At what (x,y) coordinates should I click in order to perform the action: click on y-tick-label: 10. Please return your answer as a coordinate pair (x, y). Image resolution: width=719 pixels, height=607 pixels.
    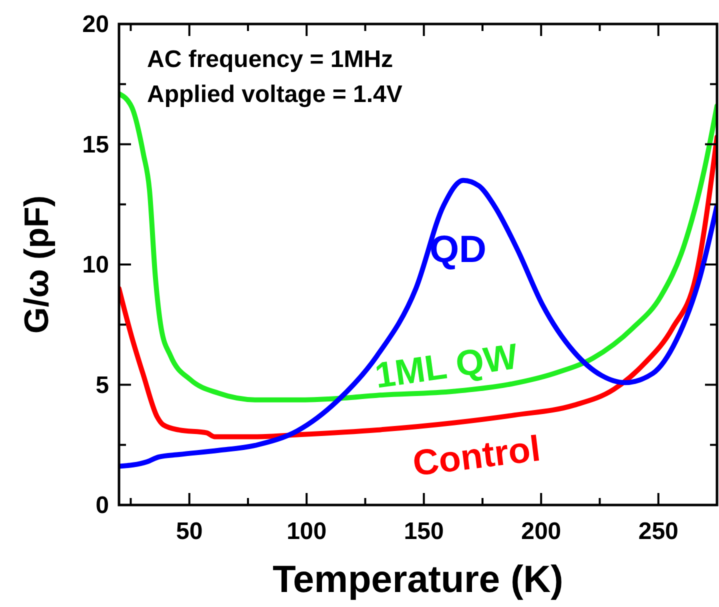
    Looking at the image, I should click on (95, 265).